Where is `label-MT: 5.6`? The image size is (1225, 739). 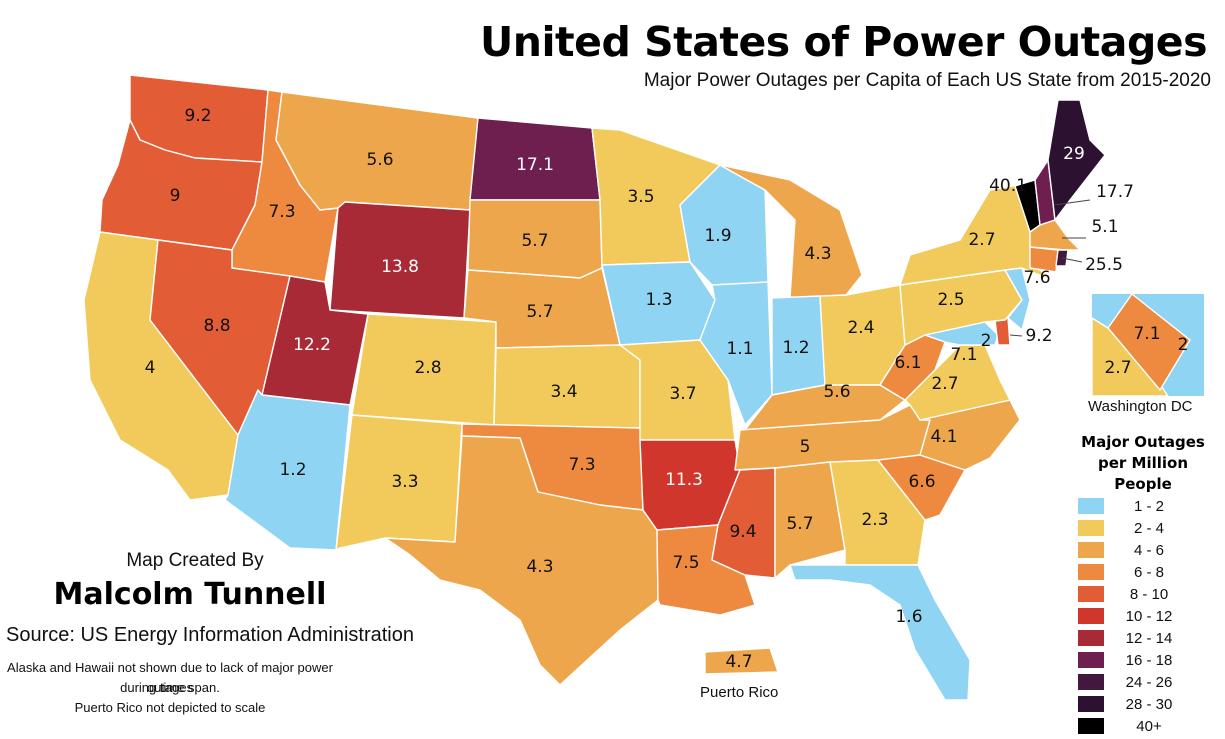 label-MT: 5.6 is located at coordinates (379, 160).